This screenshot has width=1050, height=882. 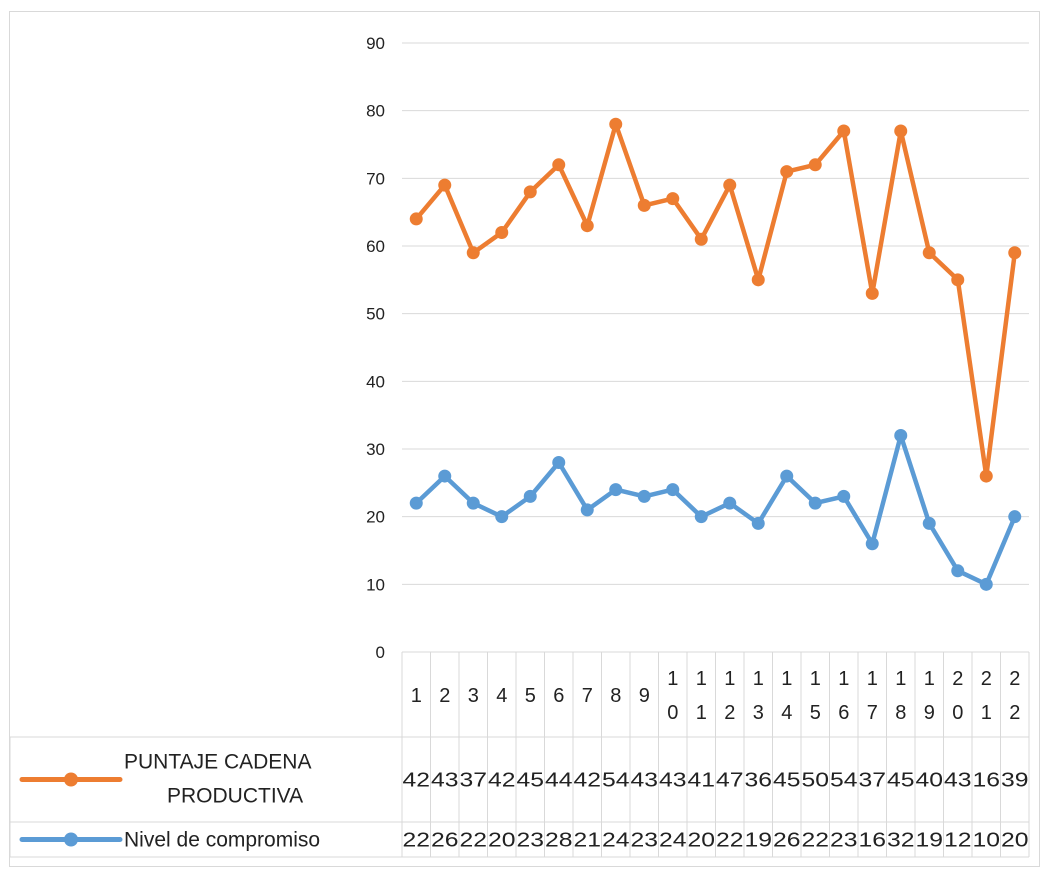 I want to click on x-category-label: 9, so click(x=644, y=696).